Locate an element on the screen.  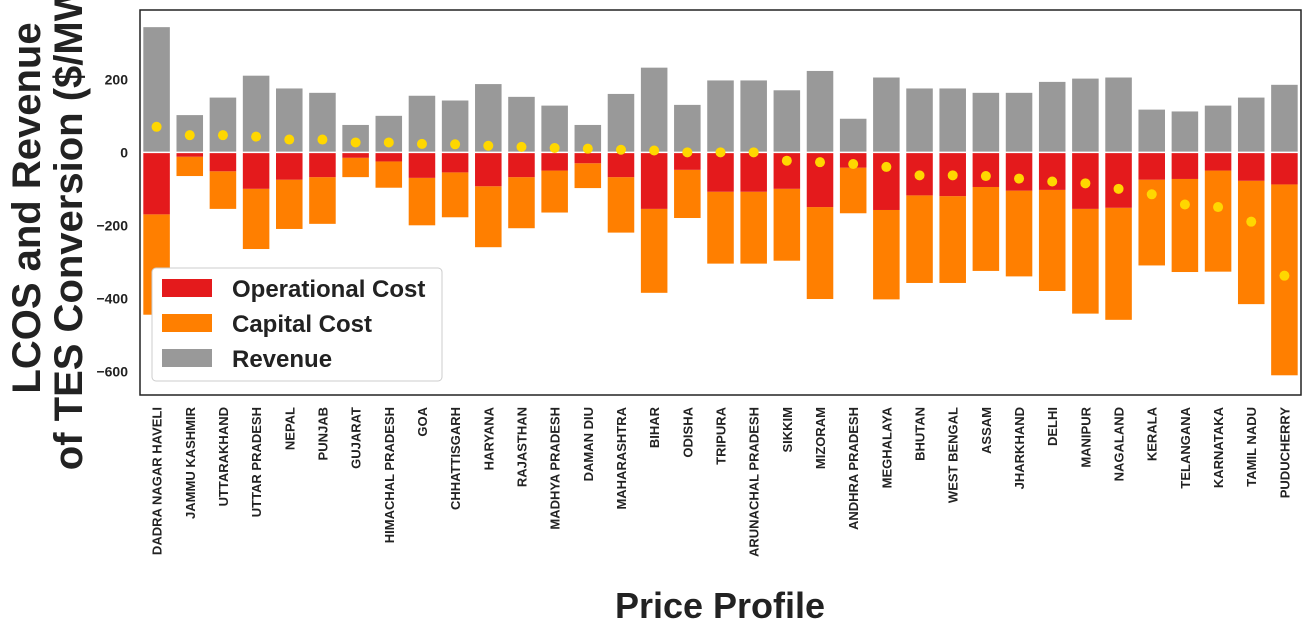
legend: Operational Cost Capital Cost Revenue is located at coordinates (297, 324).